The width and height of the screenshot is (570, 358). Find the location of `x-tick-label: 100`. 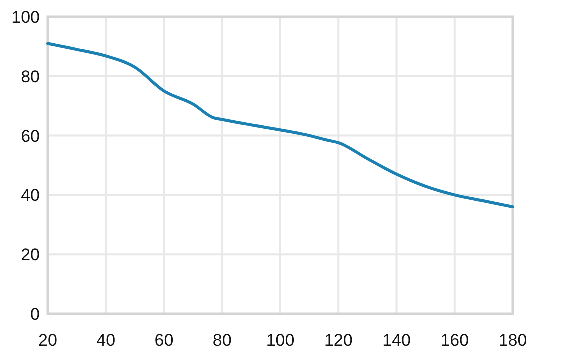

x-tick-label: 100 is located at coordinates (280, 340).